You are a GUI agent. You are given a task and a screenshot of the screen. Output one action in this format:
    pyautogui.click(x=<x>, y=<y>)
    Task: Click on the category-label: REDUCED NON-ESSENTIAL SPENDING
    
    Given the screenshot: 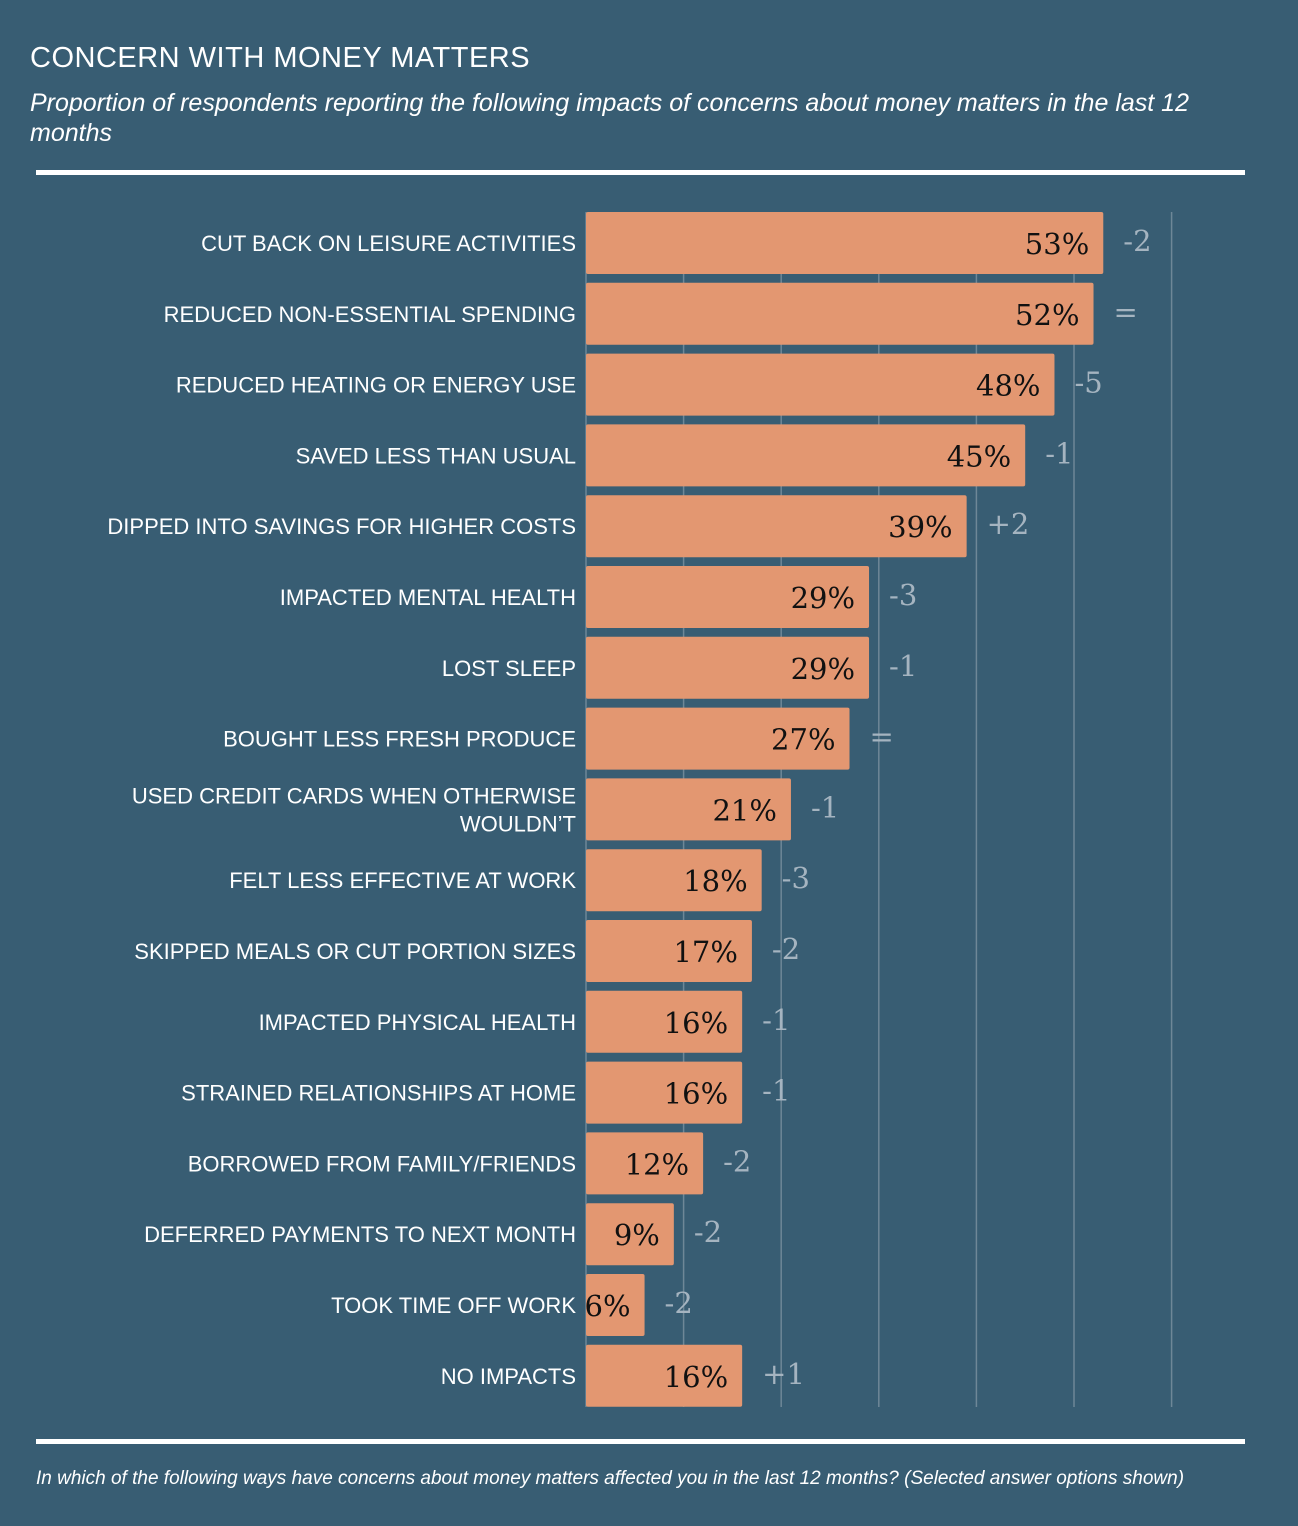 What is the action you would take?
    pyautogui.click(x=370, y=314)
    